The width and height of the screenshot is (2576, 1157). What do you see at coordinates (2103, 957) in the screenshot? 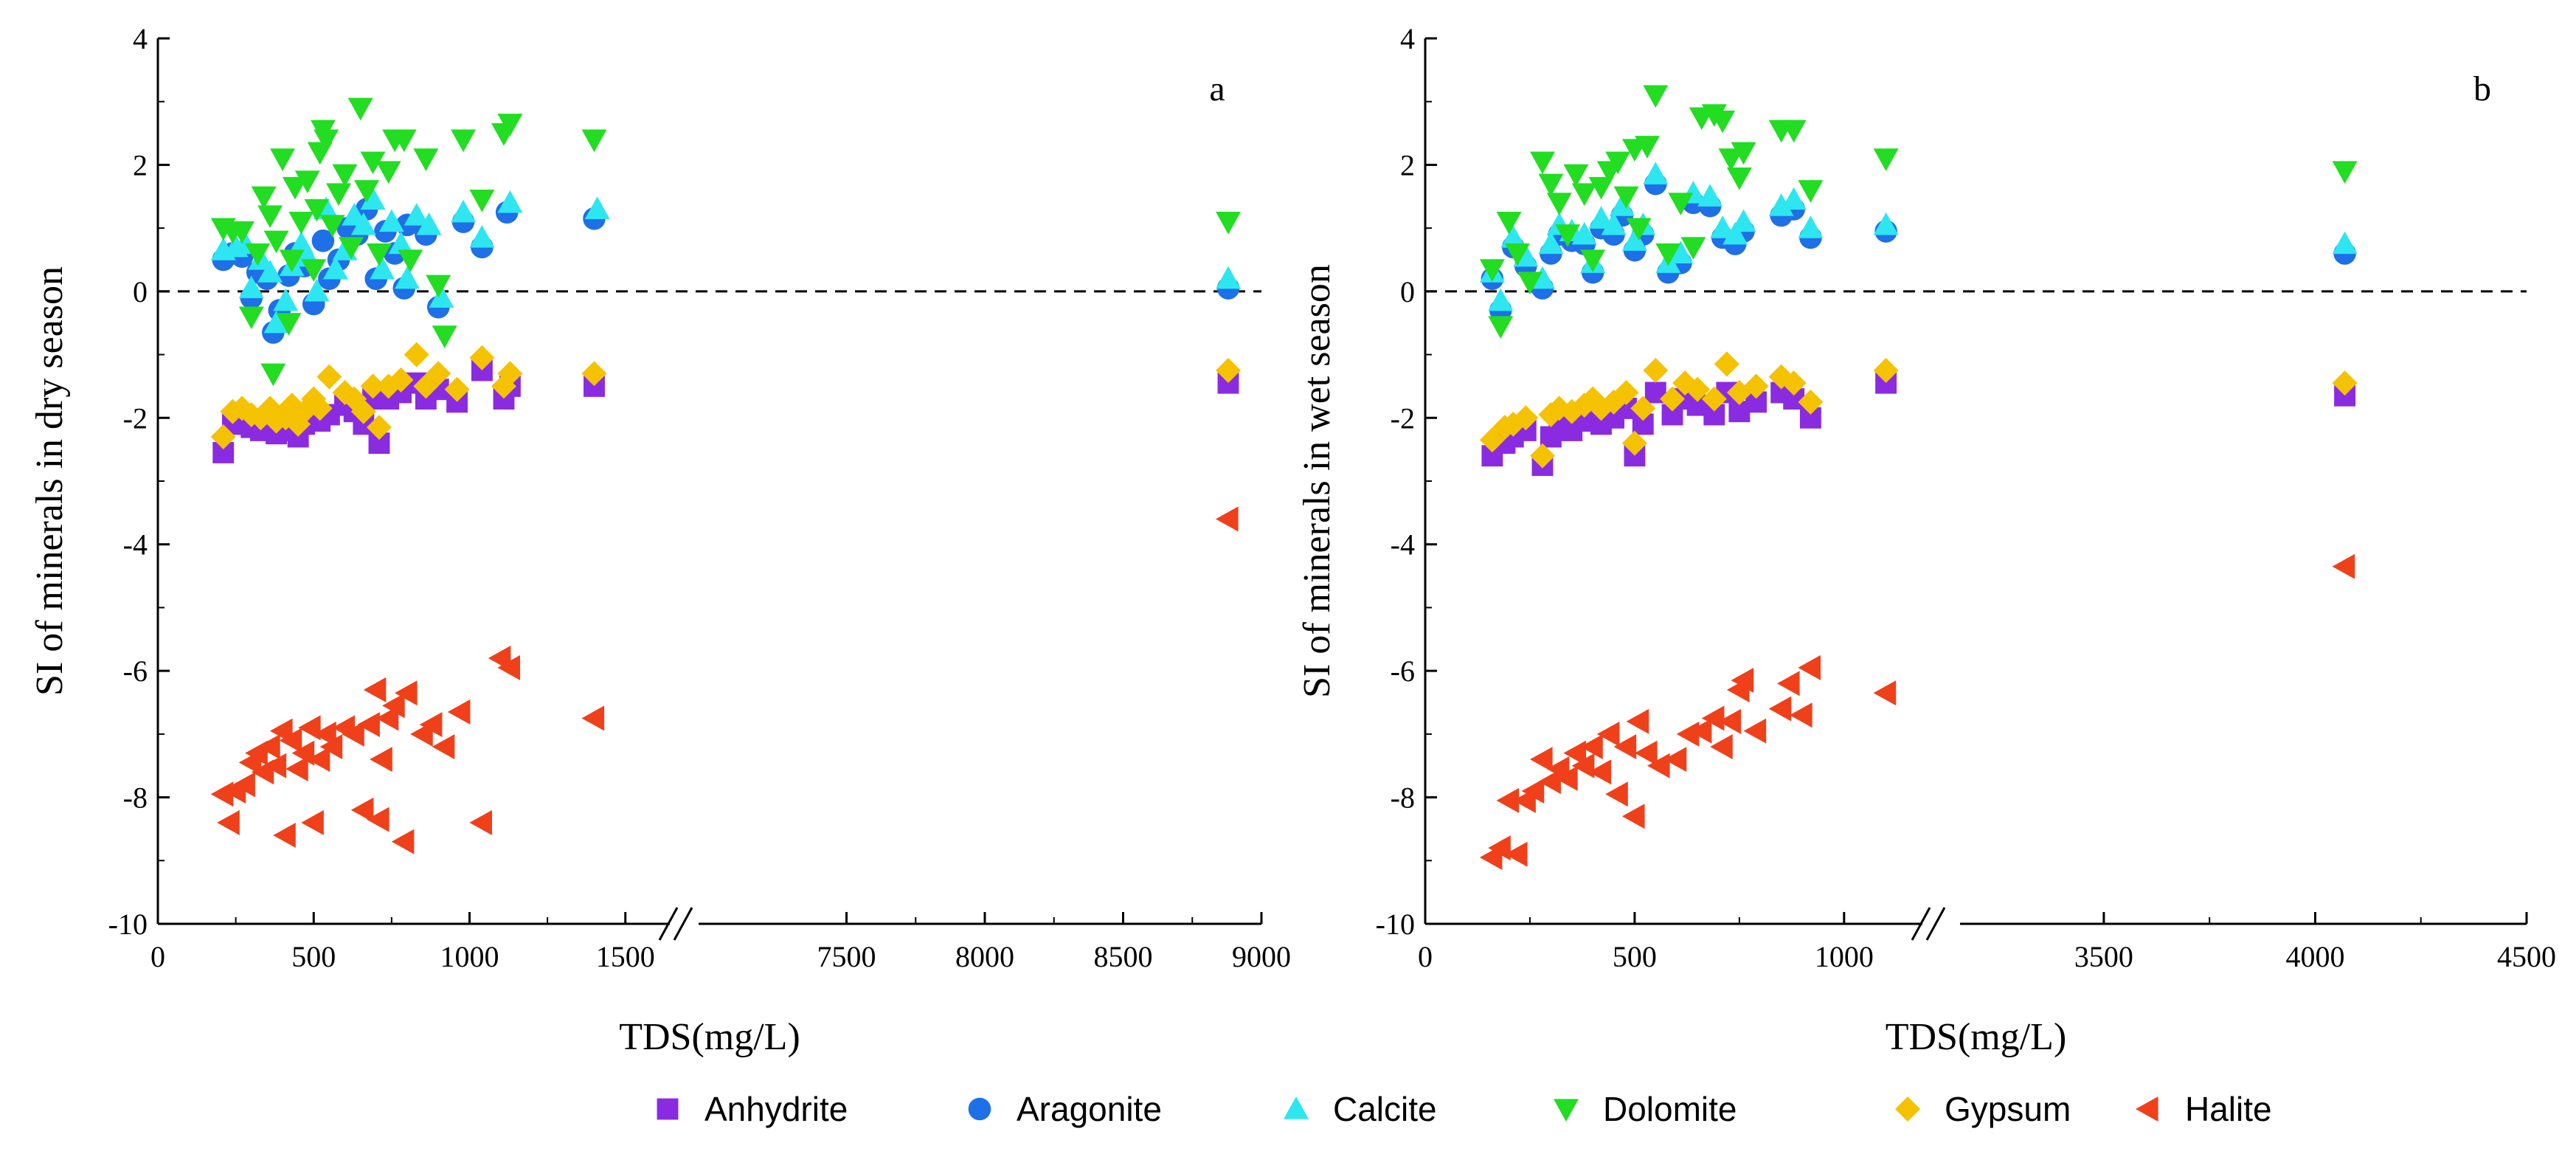
I see `x-tick-label: 3500` at bounding box center [2103, 957].